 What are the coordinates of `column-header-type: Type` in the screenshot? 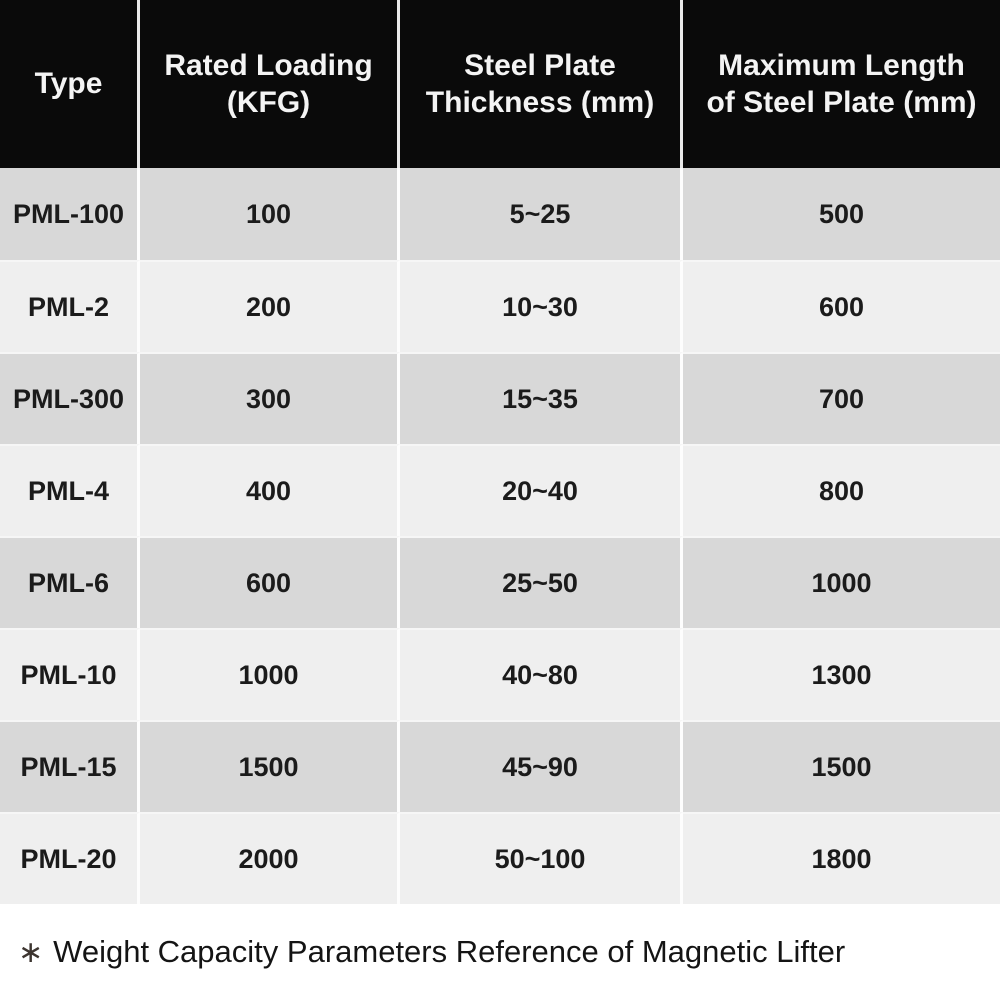 It's located at (70, 84).